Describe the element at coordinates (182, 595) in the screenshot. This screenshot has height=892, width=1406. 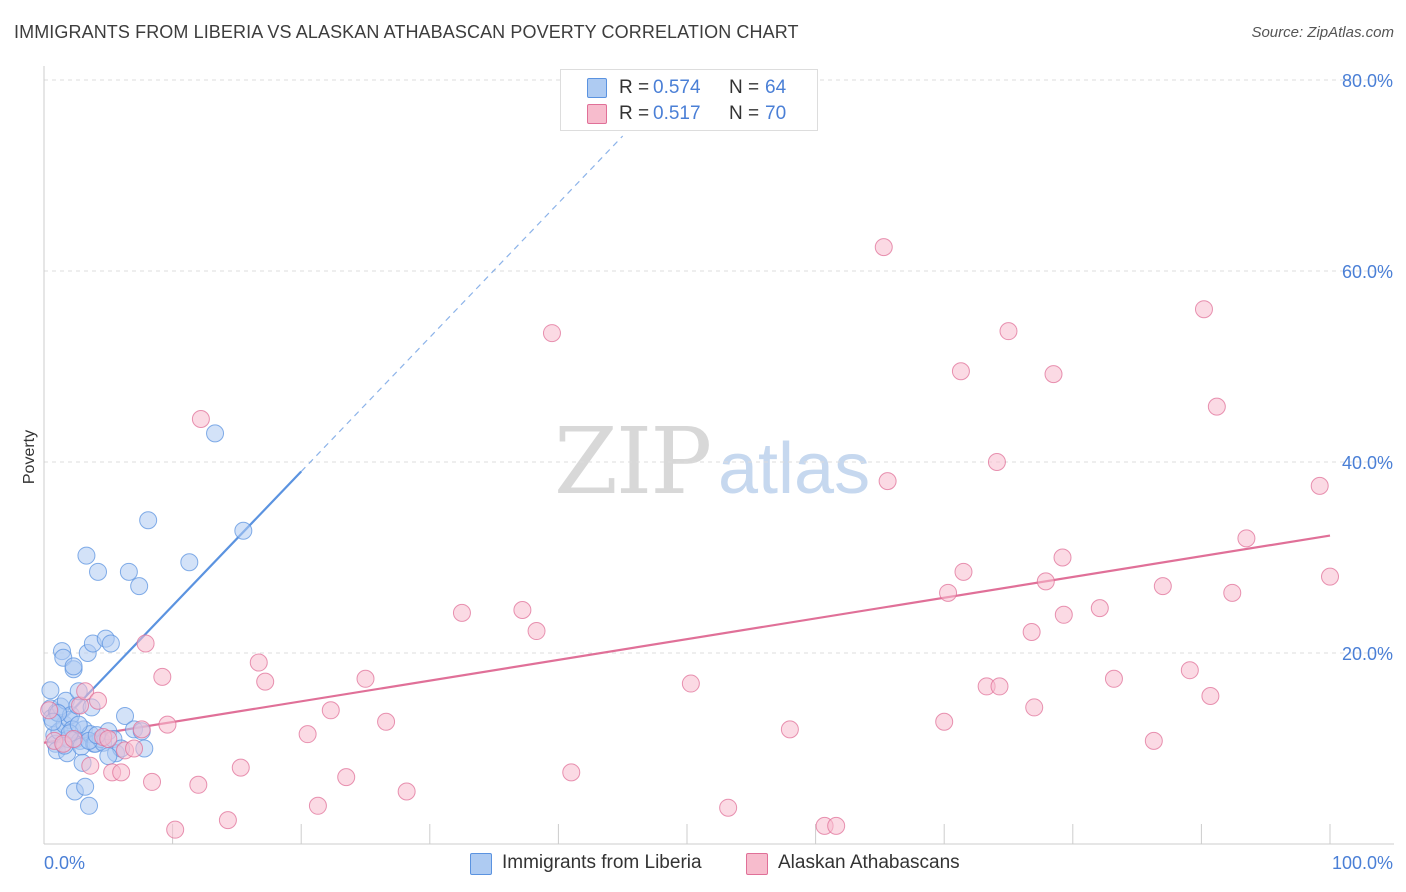
I see `trend-line-liberia` at that location.